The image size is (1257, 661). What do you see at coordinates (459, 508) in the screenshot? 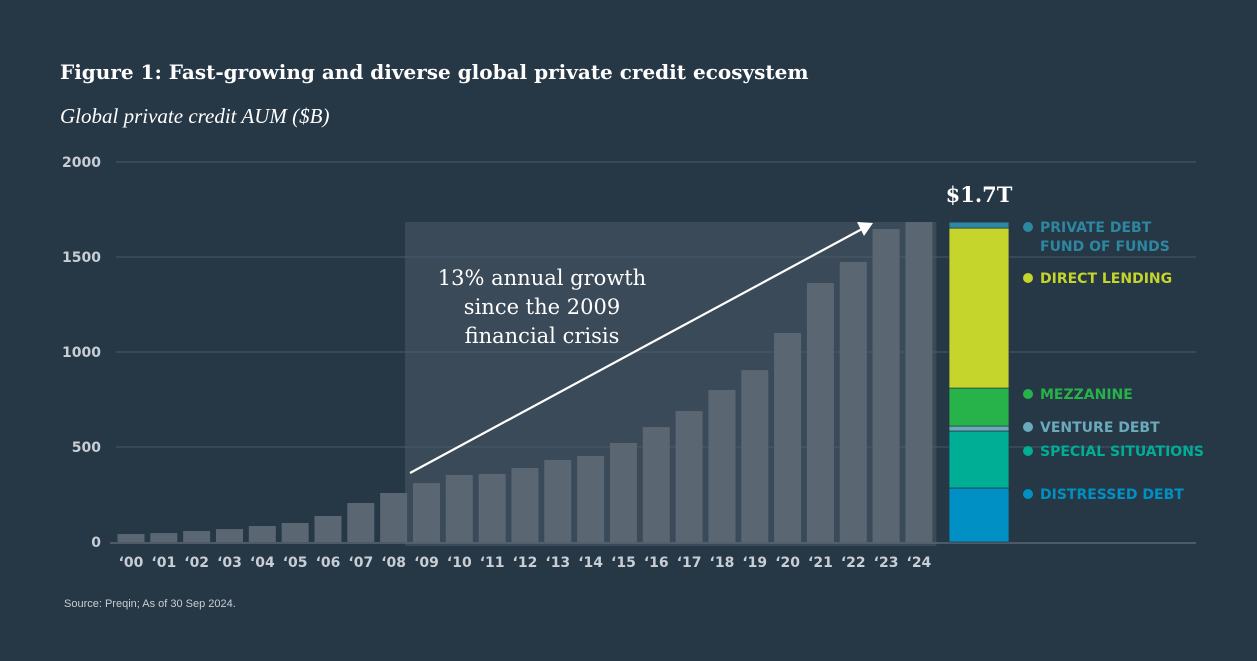
I see `bar-‘10` at bounding box center [459, 508].